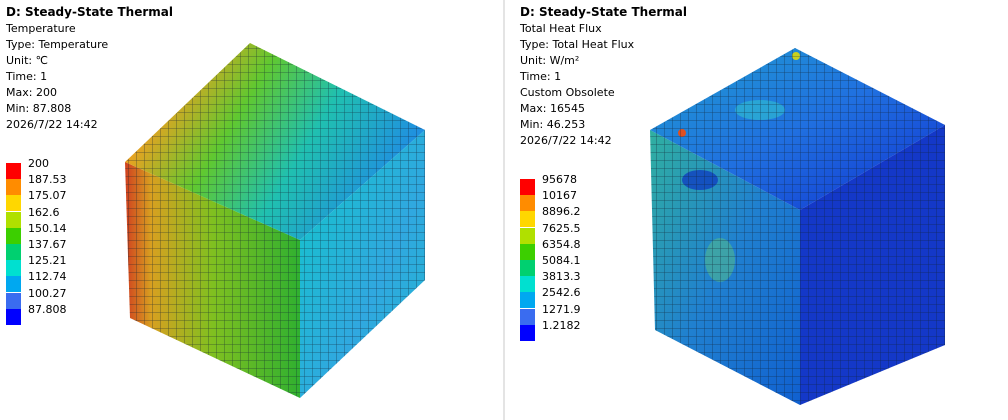 This screenshot has height=420, width=1008. What do you see at coordinates (27, 60) in the screenshot?
I see `info-line: Unit: ℃` at bounding box center [27, 60].